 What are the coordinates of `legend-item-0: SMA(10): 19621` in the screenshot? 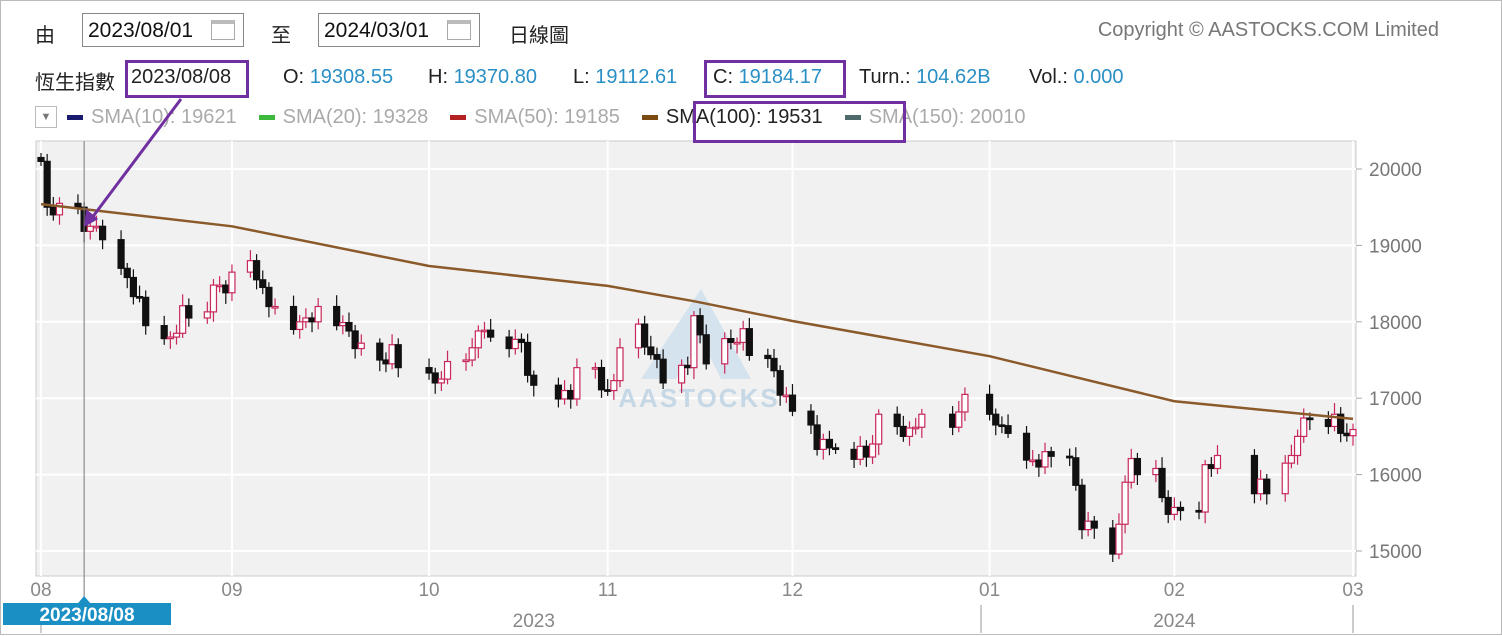 It's located at (152, 117).